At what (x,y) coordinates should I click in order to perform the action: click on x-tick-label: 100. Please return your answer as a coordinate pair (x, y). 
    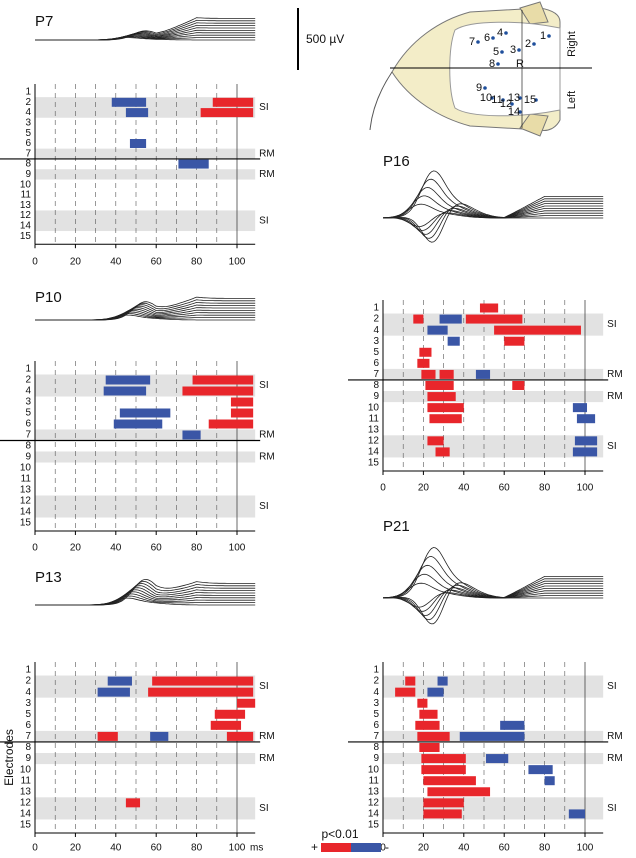
    Looking at the image, I should click on (585, 848).